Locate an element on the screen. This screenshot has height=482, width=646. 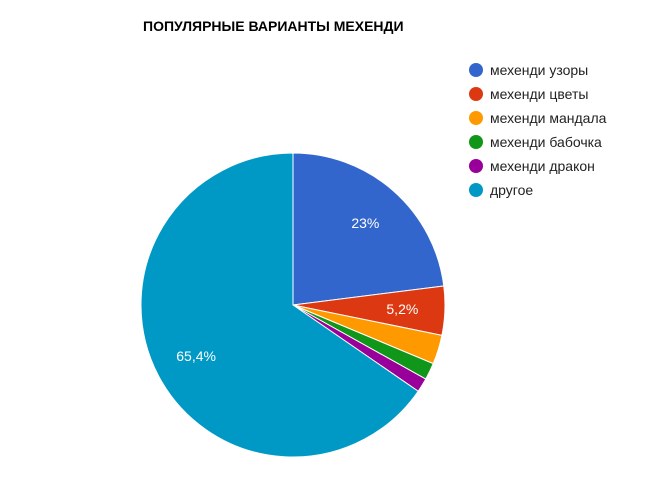
legend-item: мехенди бабочка is located at coordinates (537, 142).